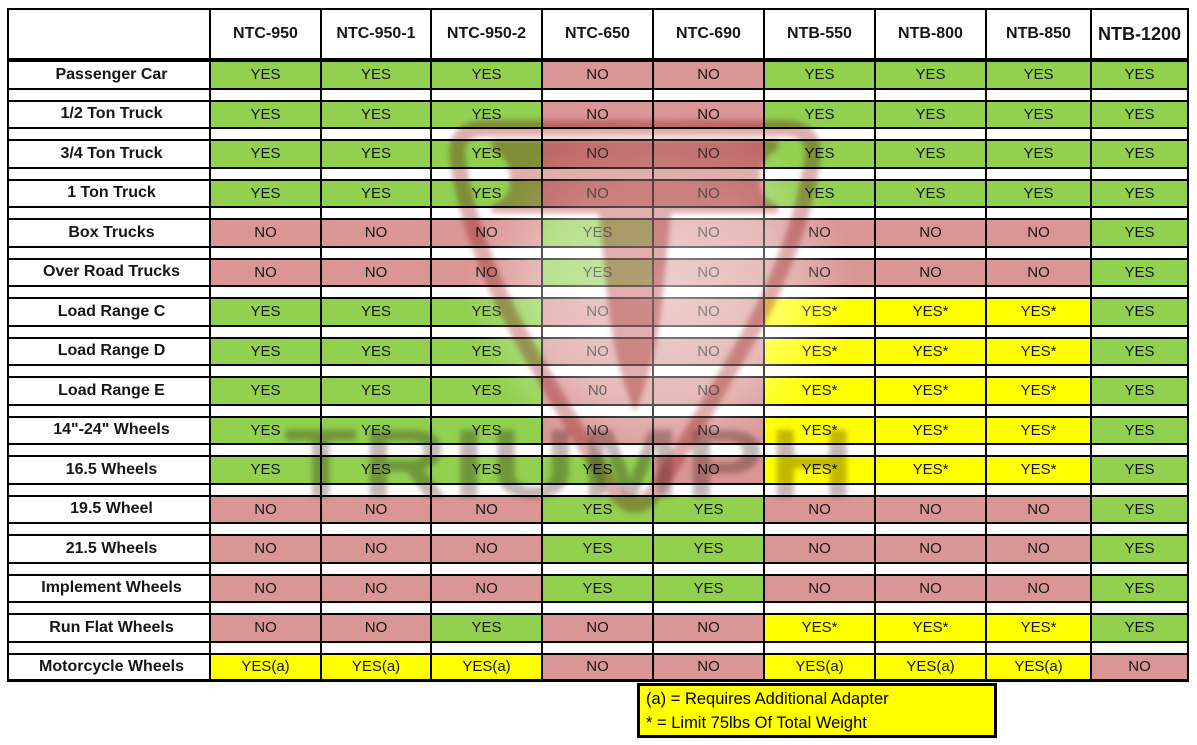 Image resolution: width=1197 pixels, height=745 pixels. Describe the element at coordinates (108, 233) in the screenshot. I see `row-label: Box Trucks` at that location.